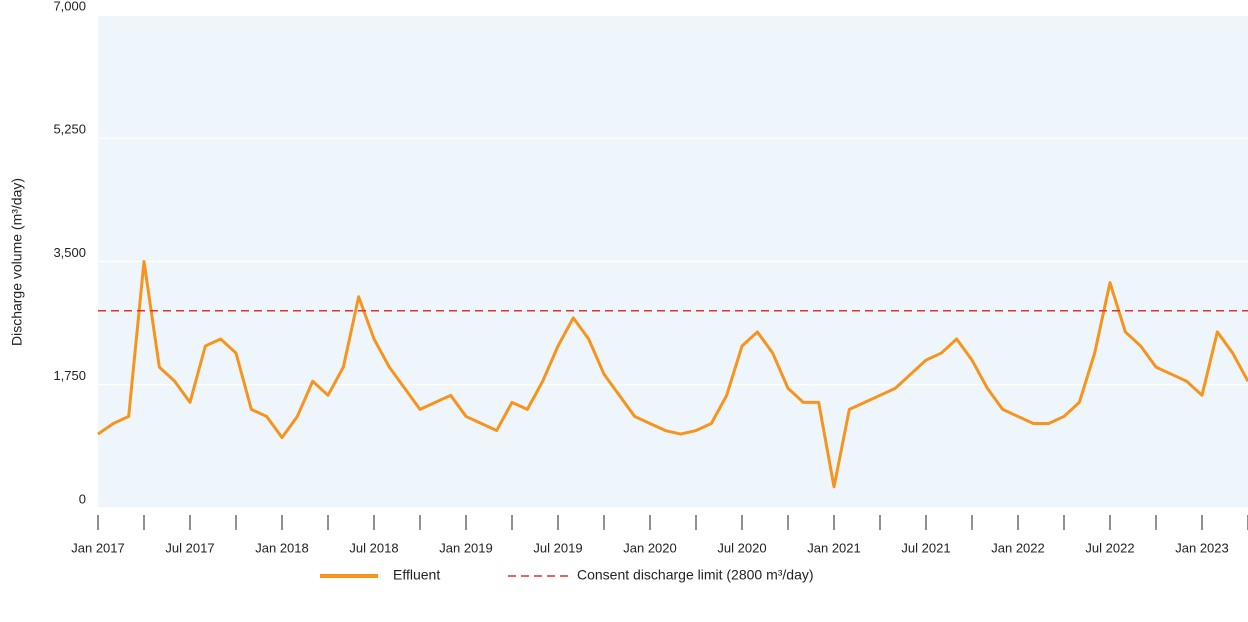 The width and height of the screenshot is (1248, 622). I want to click on x-tick-label: Jan 2021, so click(834, 547).